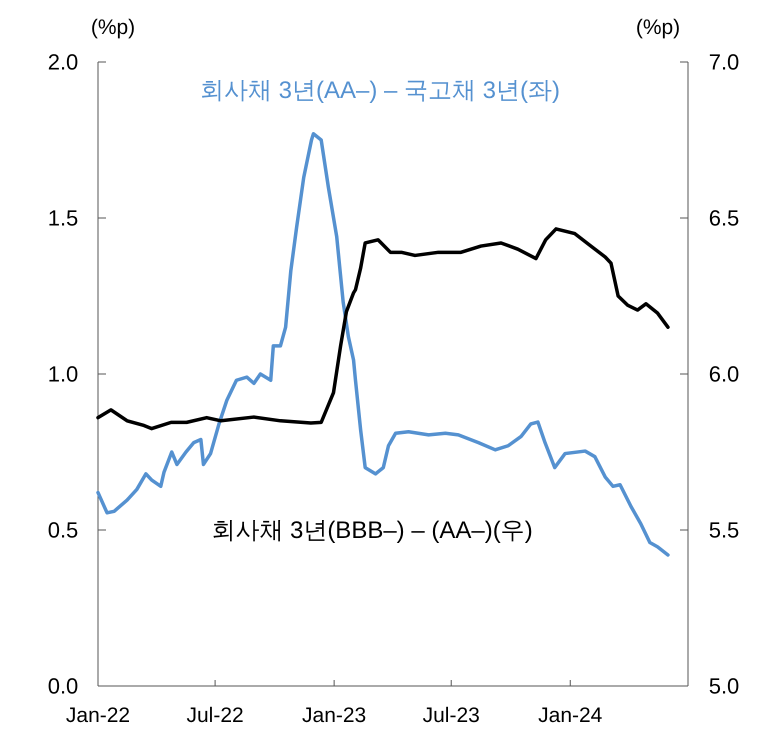  What do you see at coordinates (215, 715) in the screenshot?
I see `x-tick-label: Jul-22` at bounding box center [215, 715].